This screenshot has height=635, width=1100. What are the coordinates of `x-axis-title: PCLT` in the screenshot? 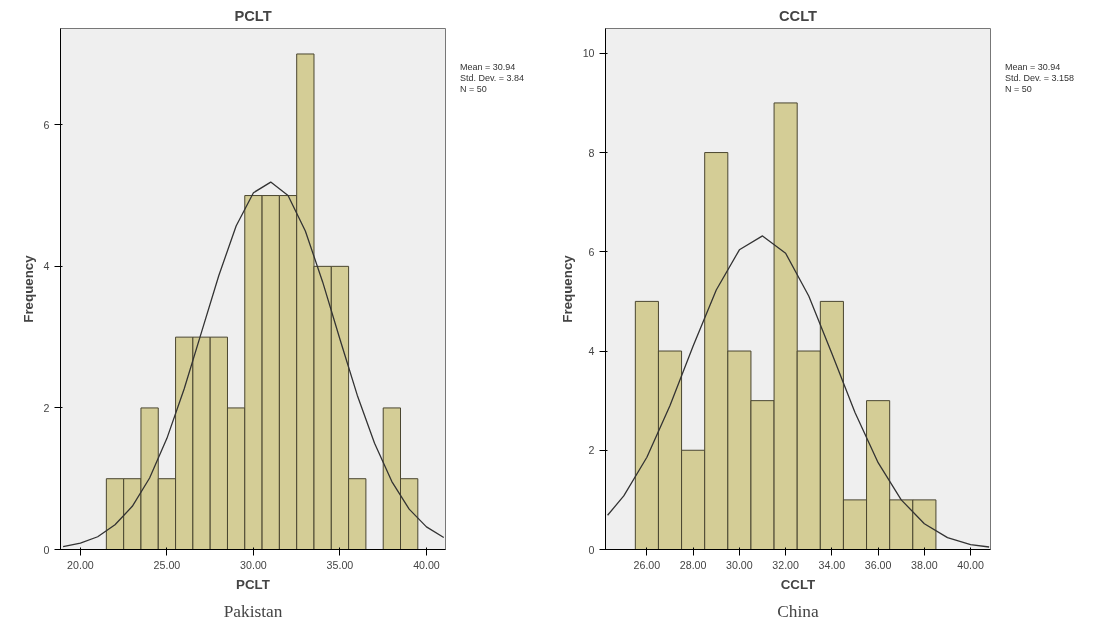 It's located at (253, 584).